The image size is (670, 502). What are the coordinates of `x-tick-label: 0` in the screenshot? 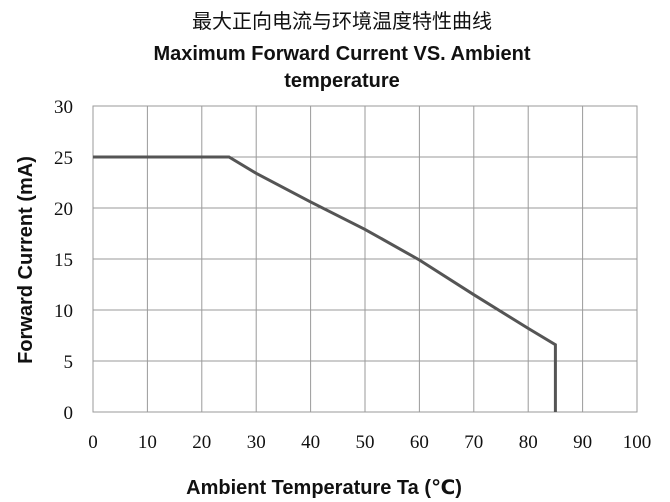 It's located at (93, 442).